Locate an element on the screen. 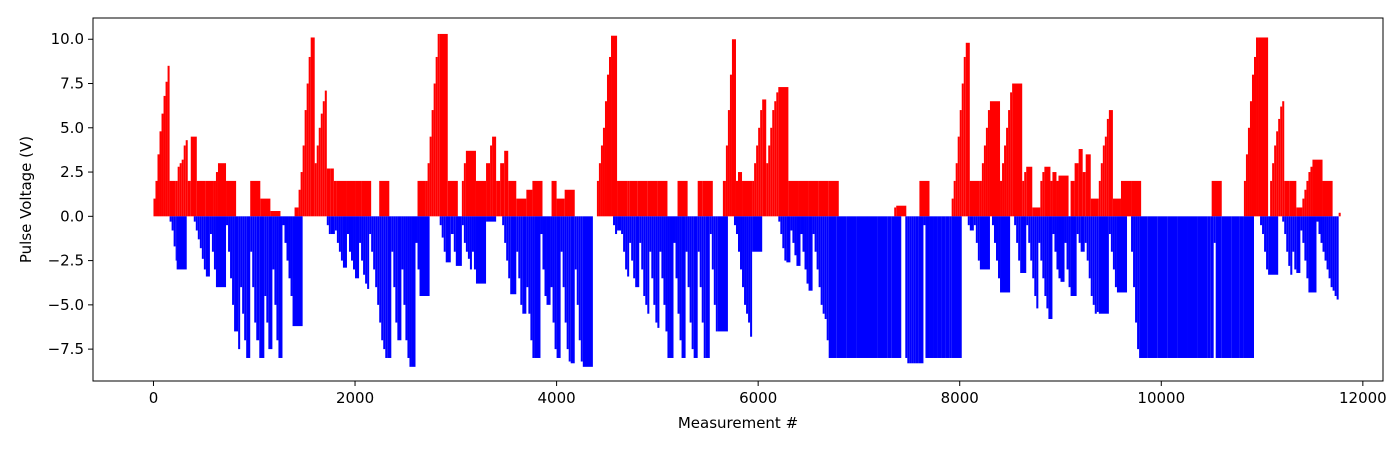 Image resolution: width=1400 pixels, height=450 pixels. y-axis-label: Pulse Voltage (V) is located at coordinates (26, 199).